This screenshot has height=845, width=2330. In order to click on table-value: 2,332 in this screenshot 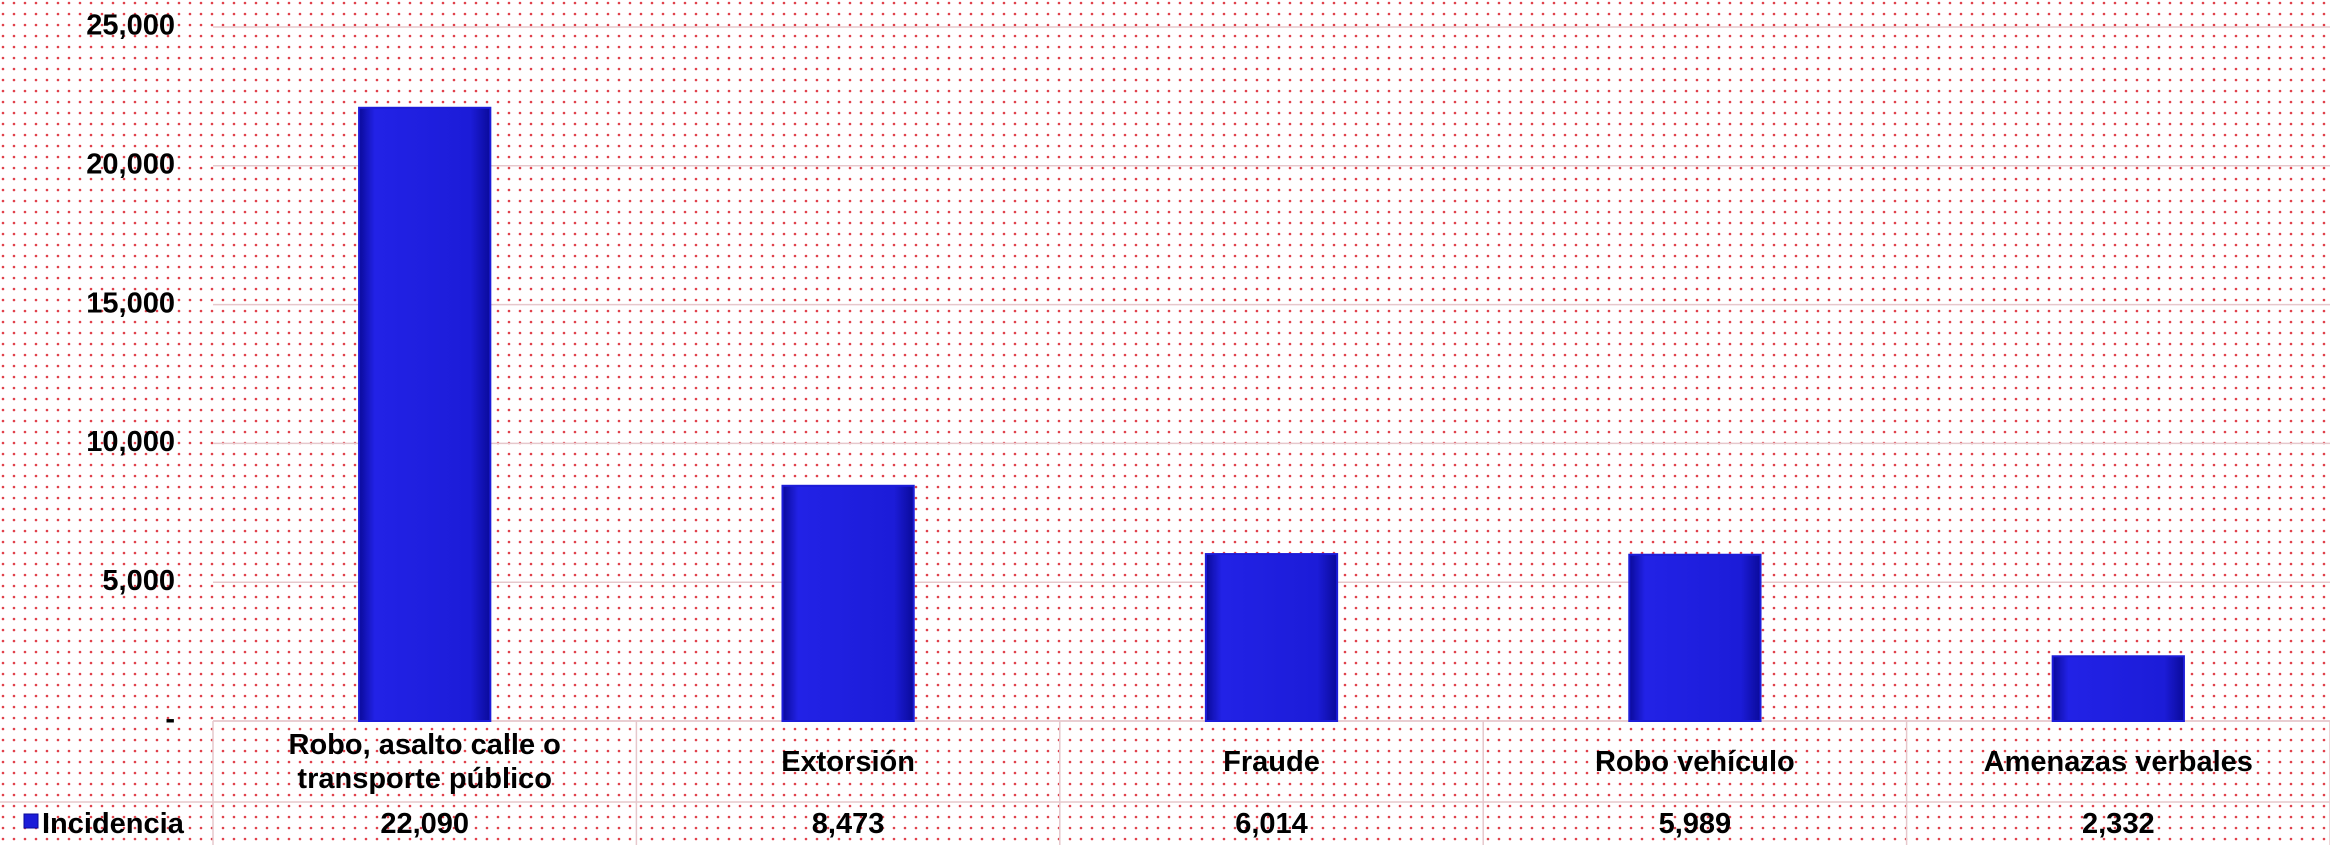, I will do `click(2118, 824)`.